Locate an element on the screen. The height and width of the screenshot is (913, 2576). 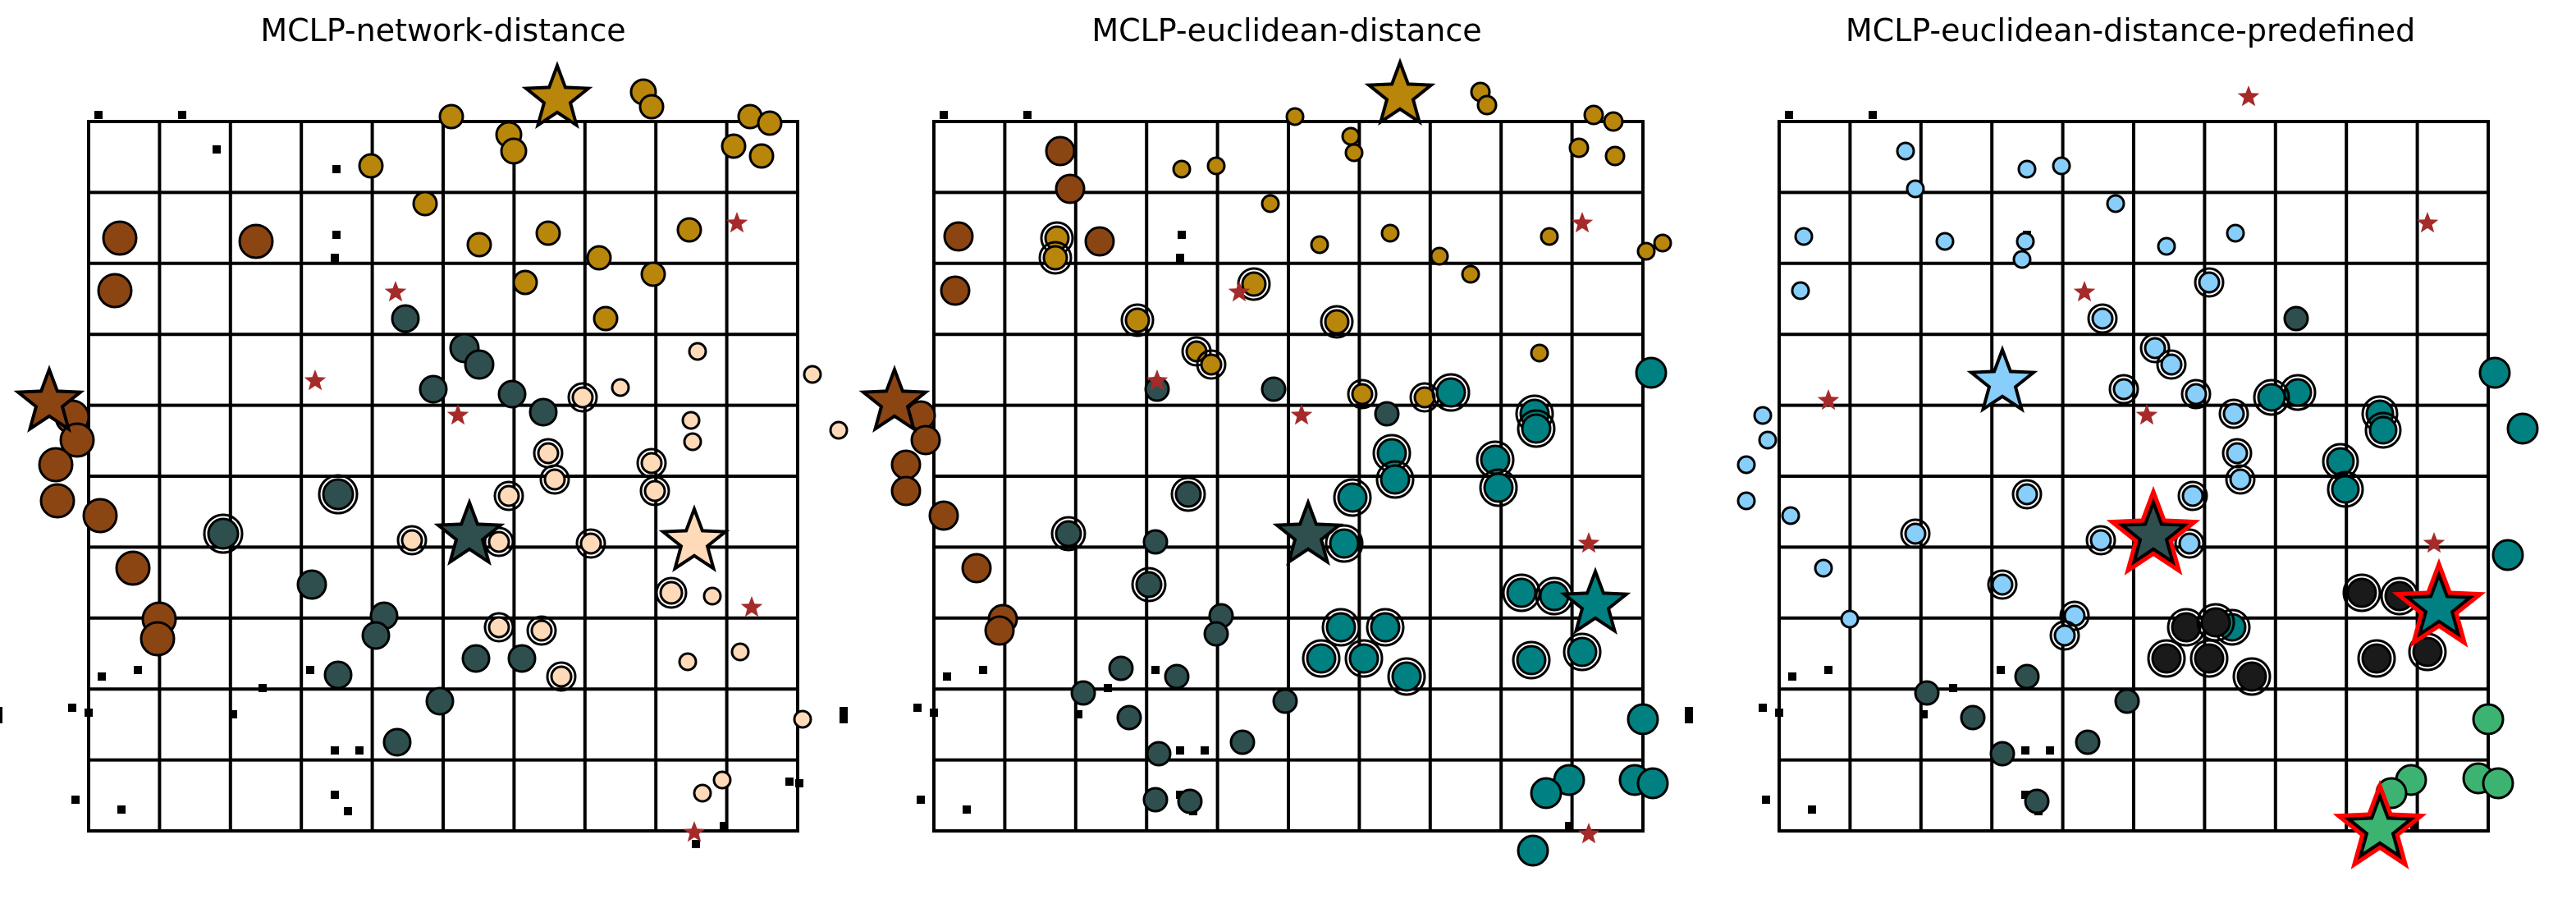
predefined-facility-outline is located at coordinates (2379, 824).